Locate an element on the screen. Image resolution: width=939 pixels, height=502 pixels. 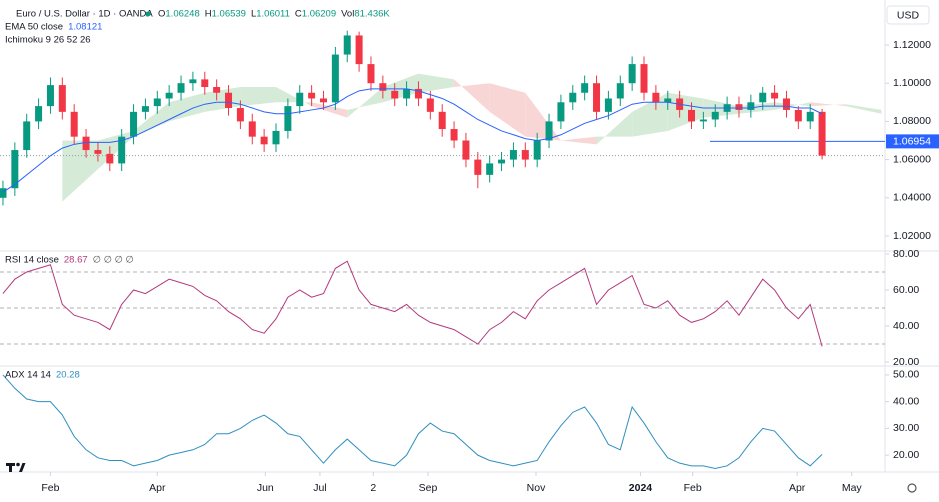
x-tick-label: 2 is located at coordinates (373, 488).